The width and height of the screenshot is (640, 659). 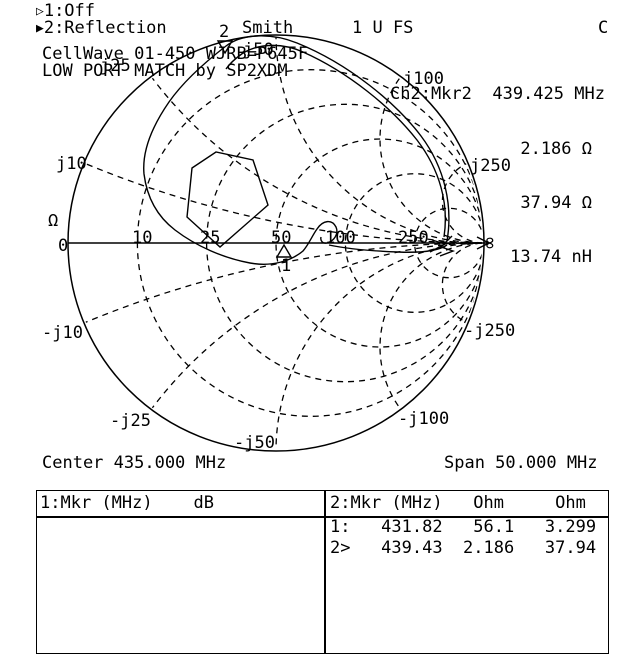 What do you see at coordinates (490, 331) in the screenshot?
I see `label-mj250: -j250` at bounding box center [490, 331].